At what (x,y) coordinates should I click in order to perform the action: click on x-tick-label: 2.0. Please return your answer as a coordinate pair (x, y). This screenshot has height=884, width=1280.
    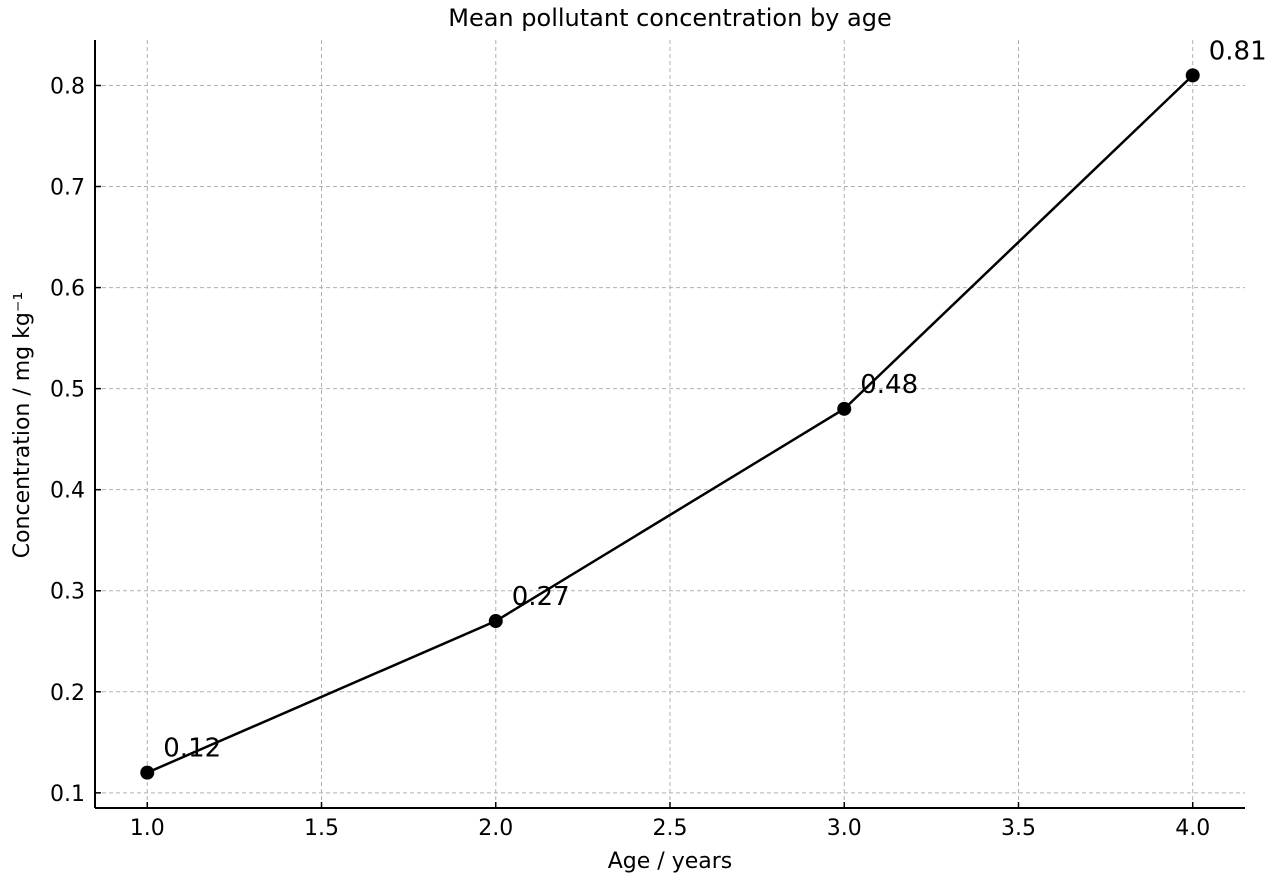
    Looking at the image, I should click on (495, 828).